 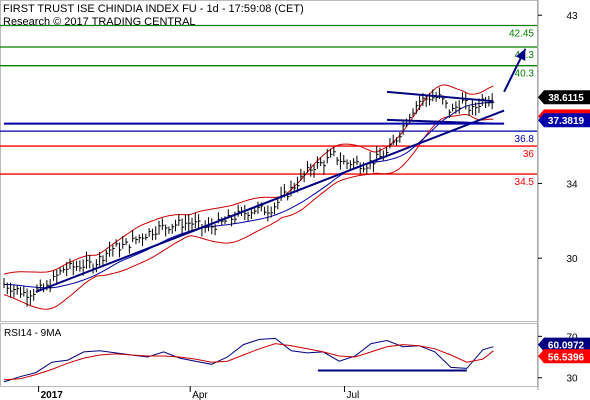 I want to click on rsi-plot, so click(x=248, y=360).